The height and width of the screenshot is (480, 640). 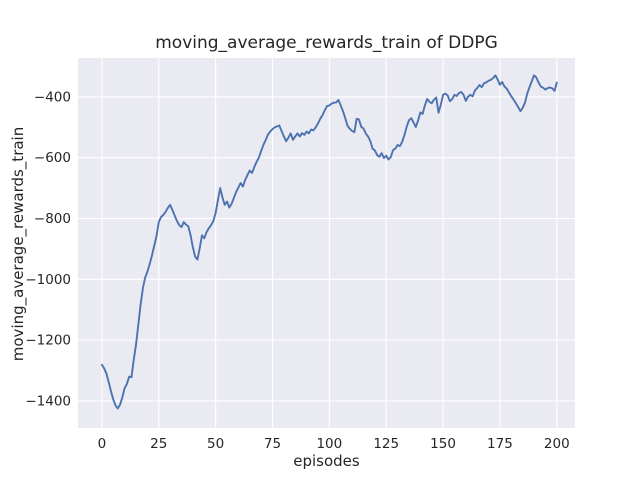 What do you see at coordinates (443, 444) in the screenshot?
I see `x-tick-label-150: 150` at bounding box center [443, 444].